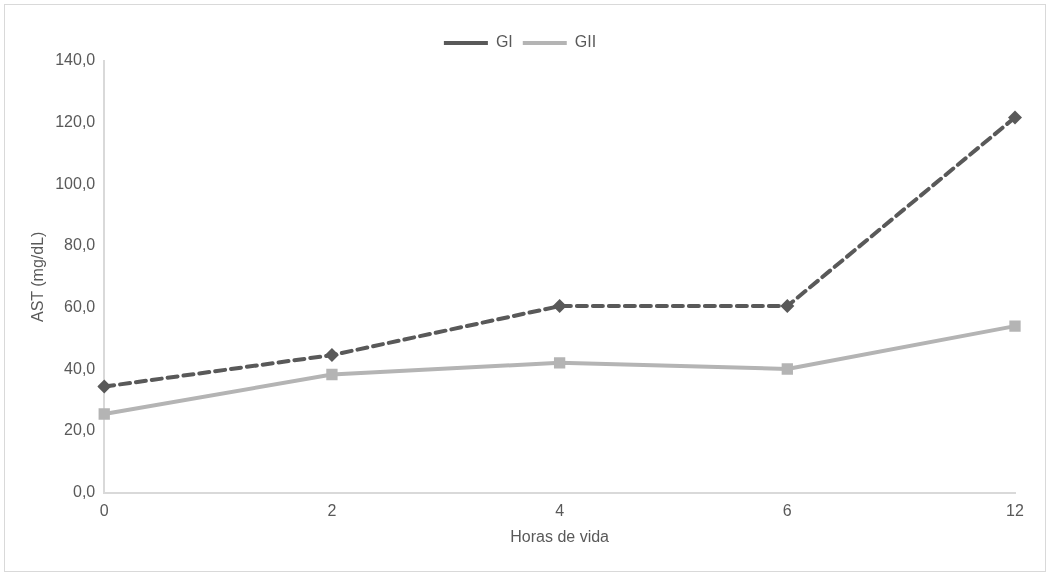  I want to click on y-tick-label: 40,0, so click(80, 368).